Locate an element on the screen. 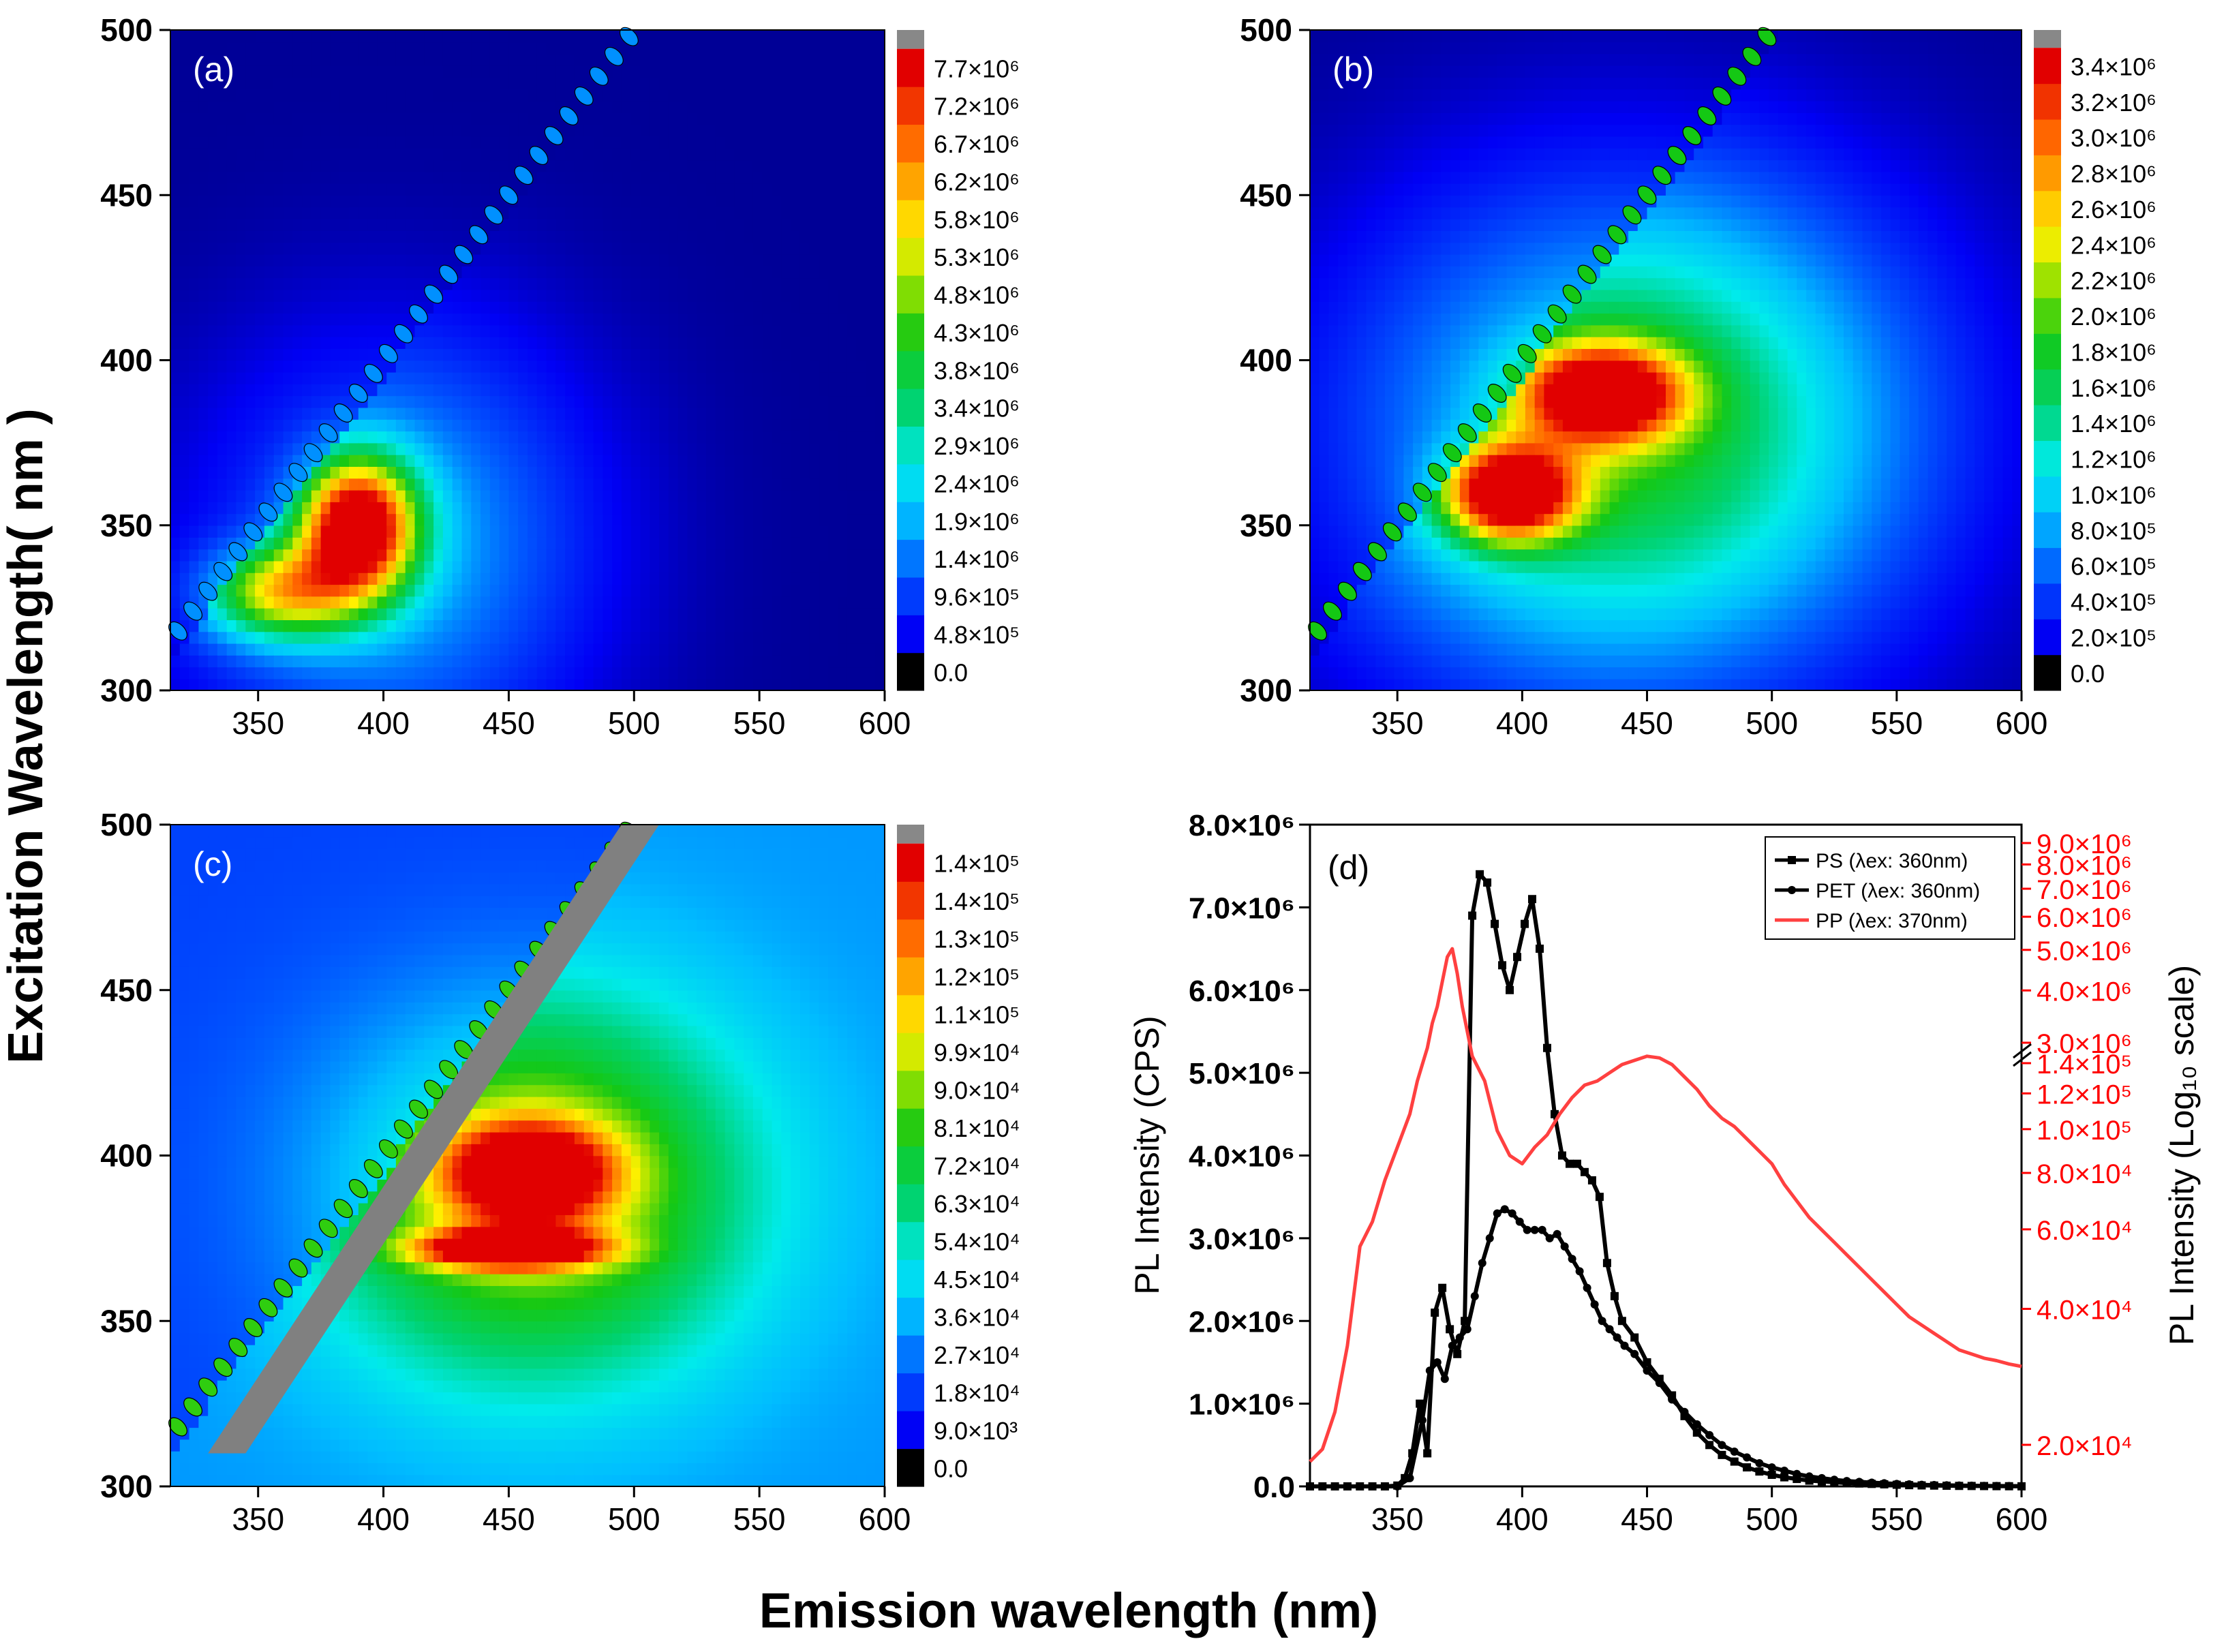 The width and height of the screenshot is (2226, 1652). colorbar-swatch is located at coordinates (910, 106).